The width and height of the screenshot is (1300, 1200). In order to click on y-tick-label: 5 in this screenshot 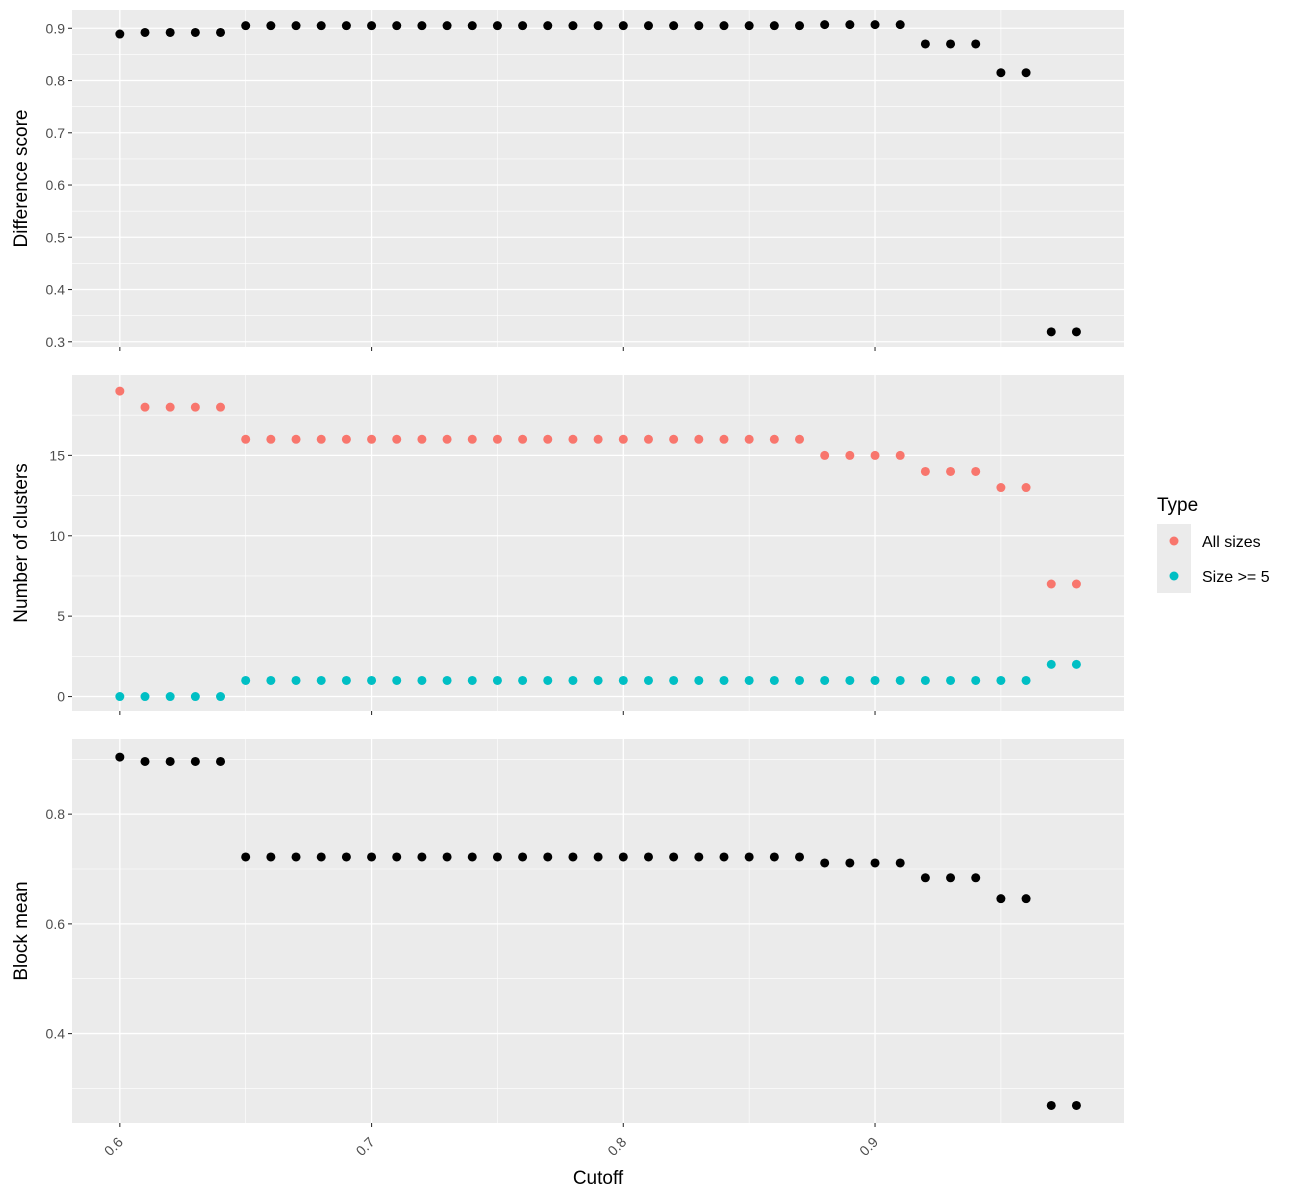, I will do `click(61, 616)`.